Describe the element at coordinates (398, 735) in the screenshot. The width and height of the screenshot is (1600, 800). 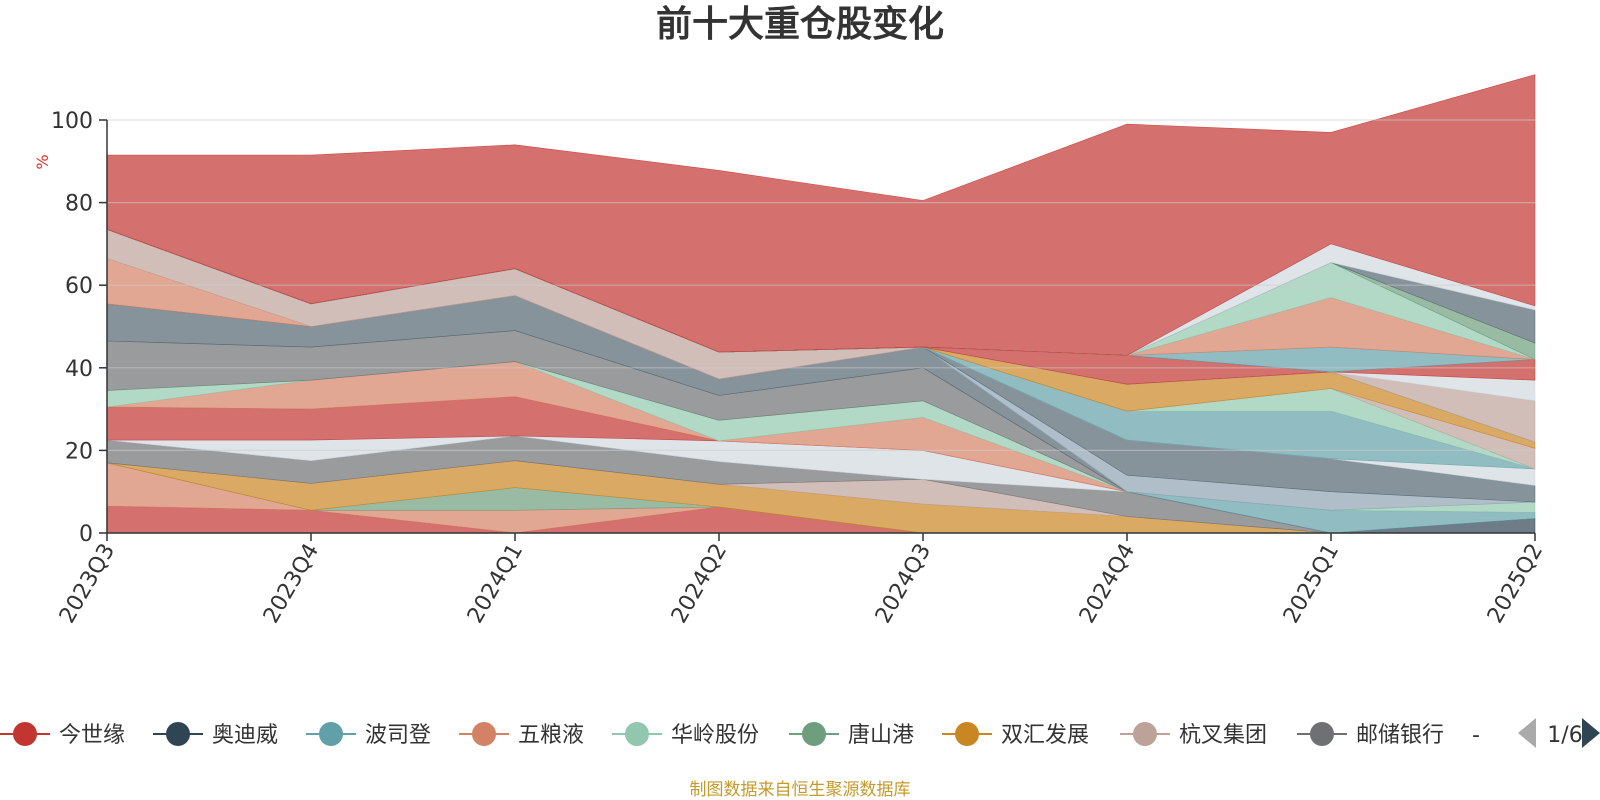
I see `legend-label: 波司登` at that location.